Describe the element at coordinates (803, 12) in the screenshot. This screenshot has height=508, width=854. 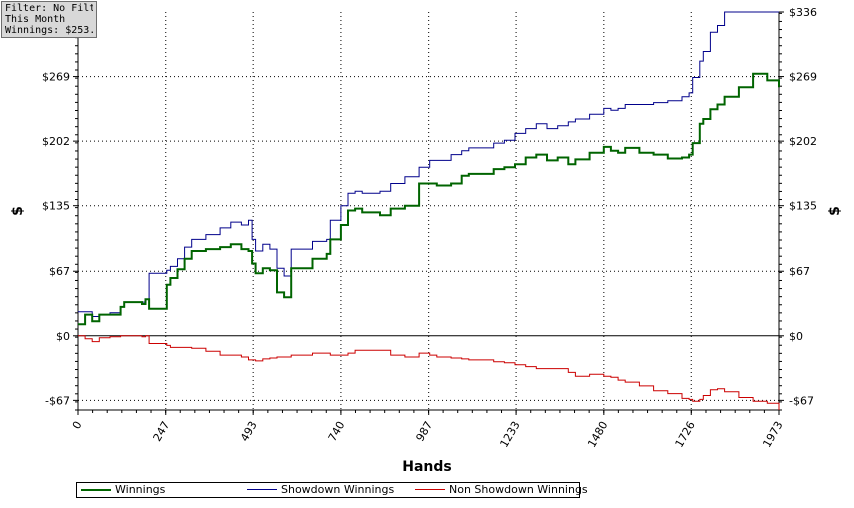
I see `y-tick-label-right: $336` at that location.